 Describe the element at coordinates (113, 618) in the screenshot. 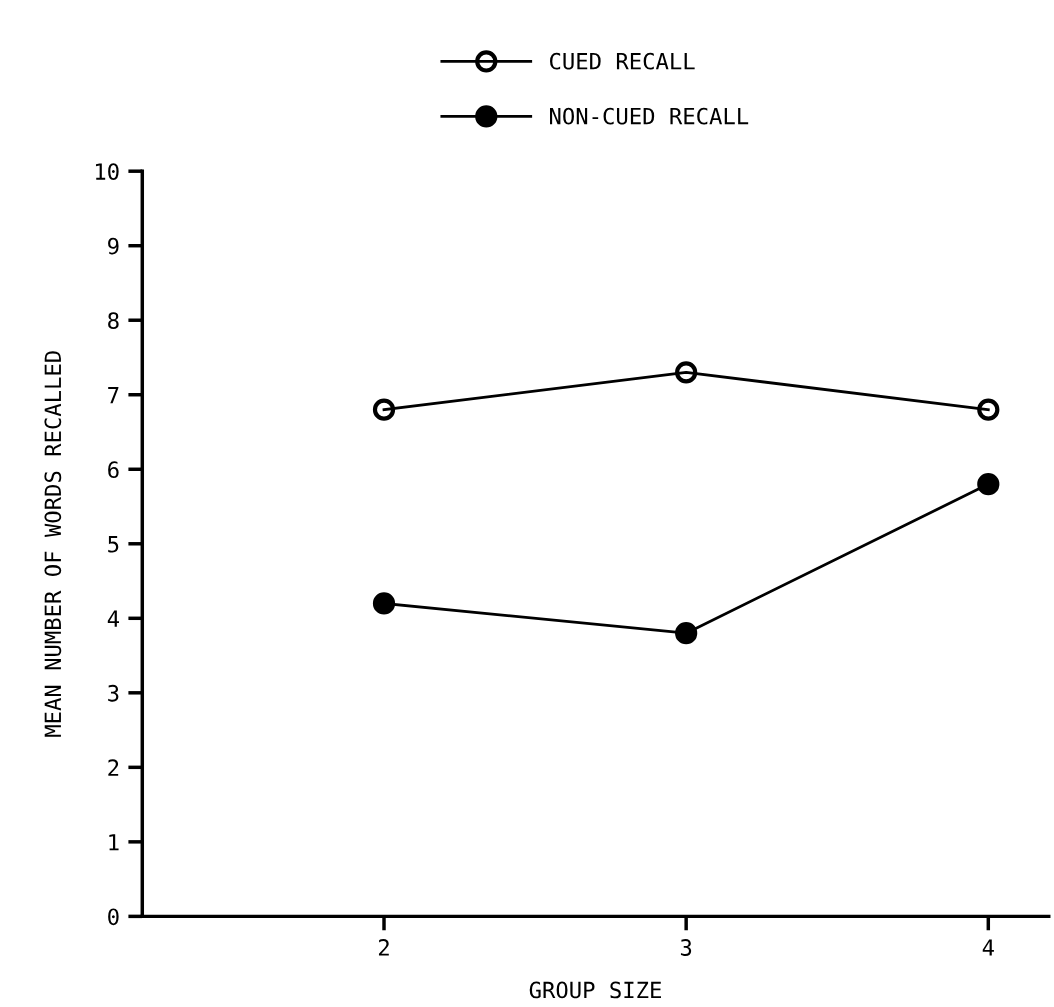

I see `y-tick-label: 4` at that location.